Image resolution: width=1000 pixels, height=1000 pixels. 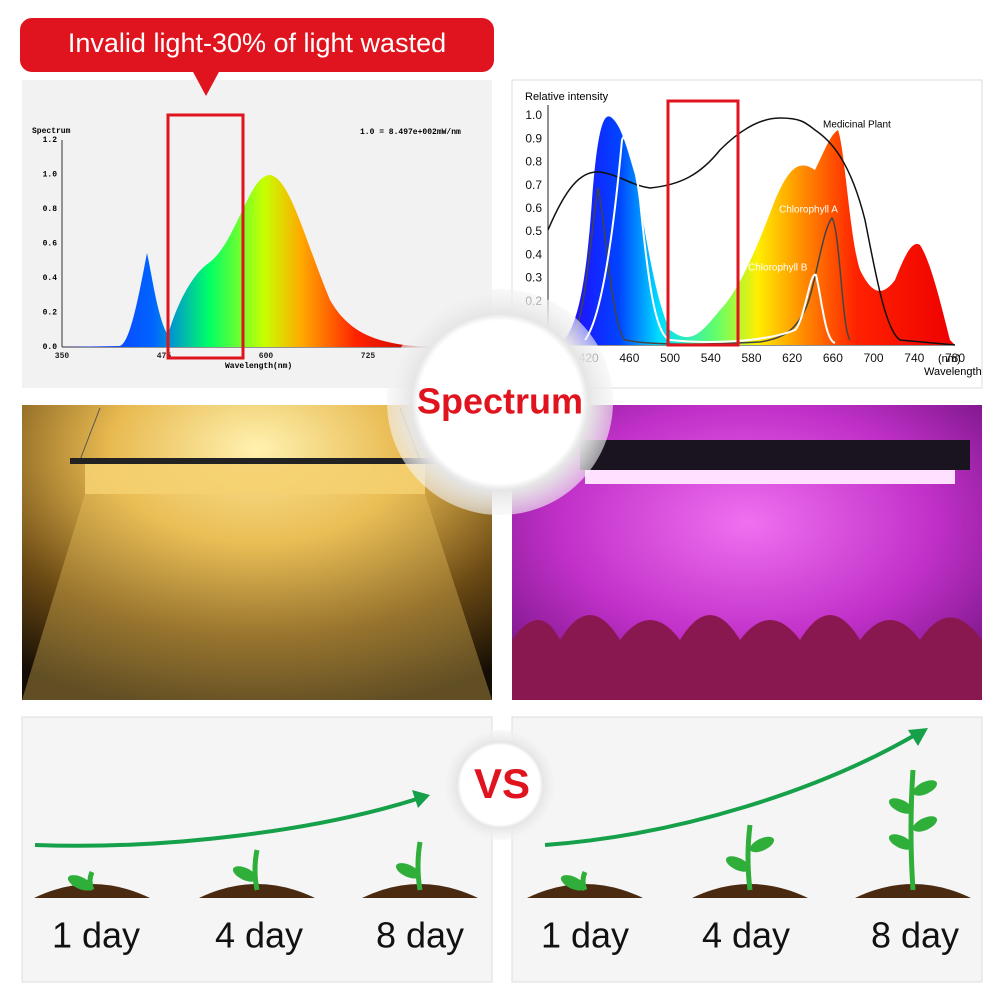 I want to click on left-highlight-box, so click(x=205, y=236).